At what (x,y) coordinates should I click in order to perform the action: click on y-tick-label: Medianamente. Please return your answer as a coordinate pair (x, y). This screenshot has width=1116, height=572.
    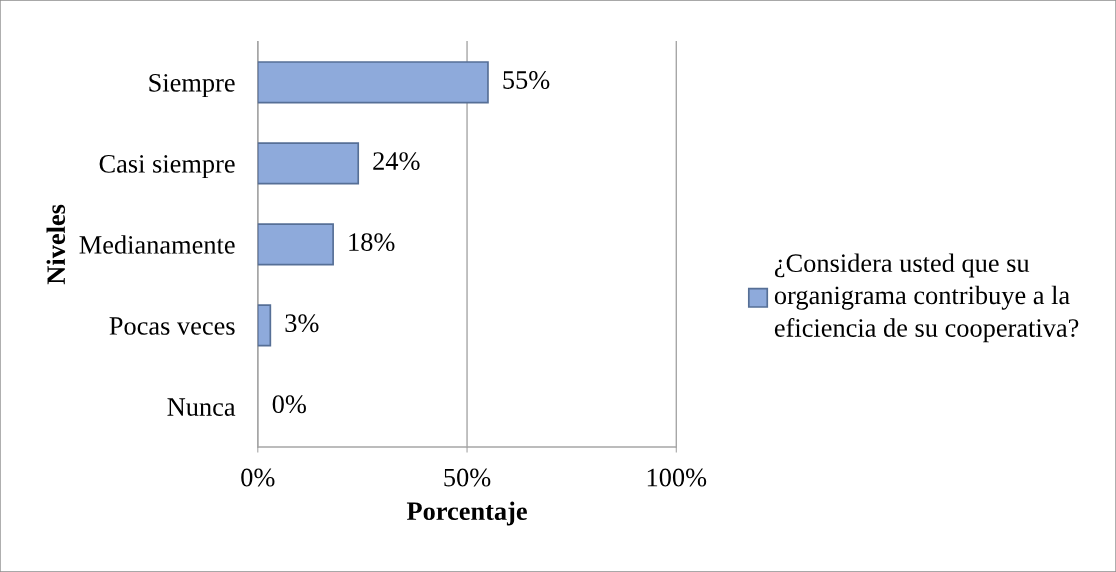
    Looking at the image, I should click on (157, 244).